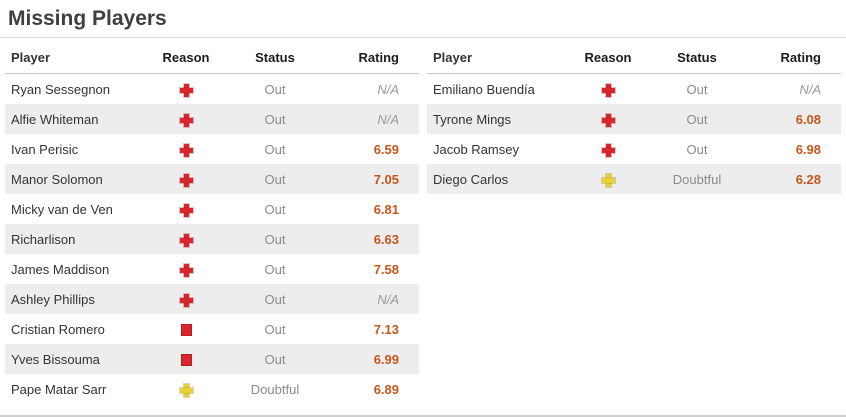  Describe the element at coordinates (386, 359) in the screenshot. I see `player-rating: 6.99` at that location.